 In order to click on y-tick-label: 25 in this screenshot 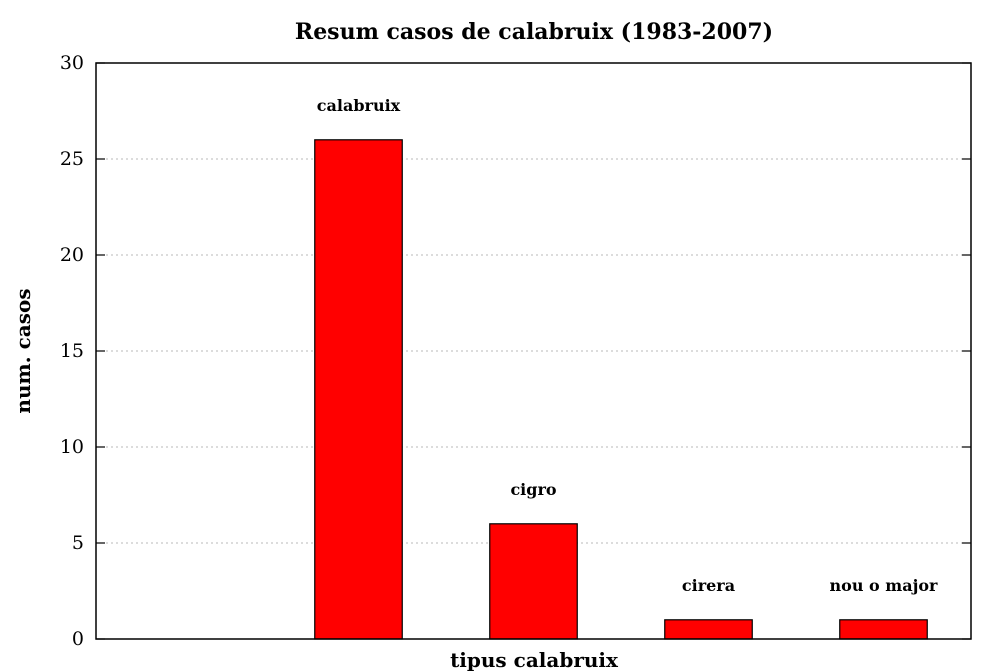, I will do `click(72, 159)`.